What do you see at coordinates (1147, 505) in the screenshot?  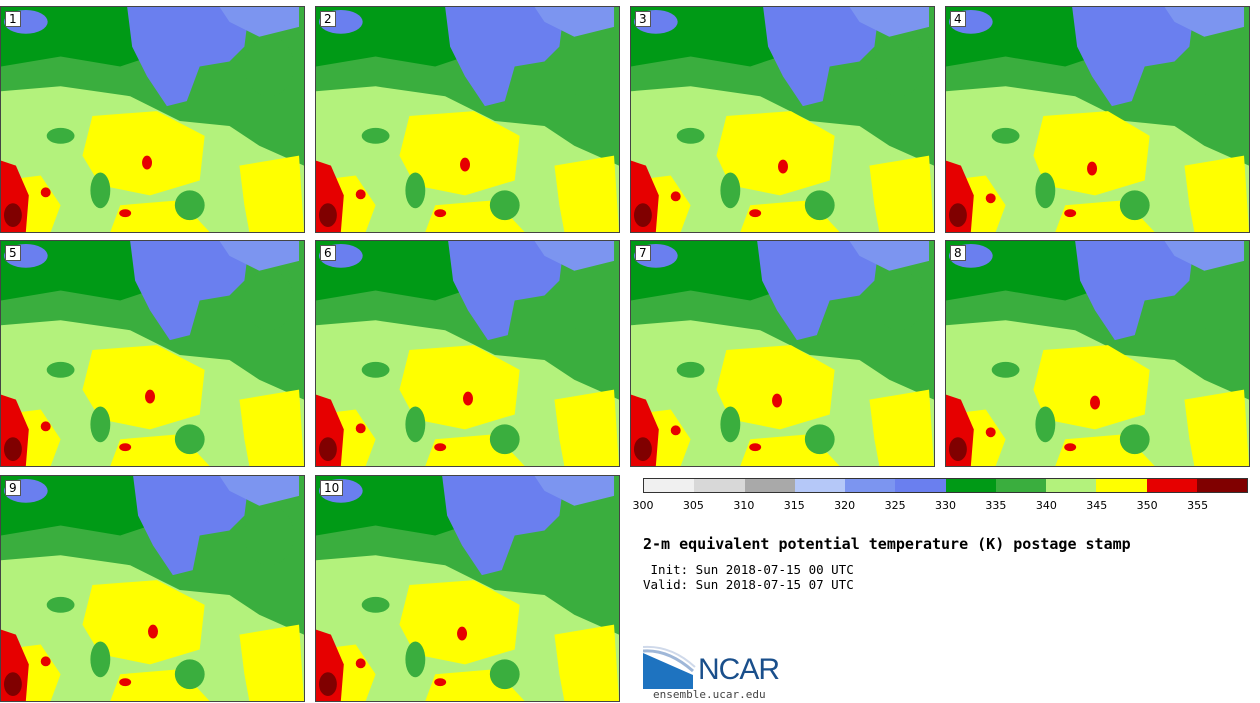 I see `colorbar-tick-label: 350` at bounding box center [1147, 505].